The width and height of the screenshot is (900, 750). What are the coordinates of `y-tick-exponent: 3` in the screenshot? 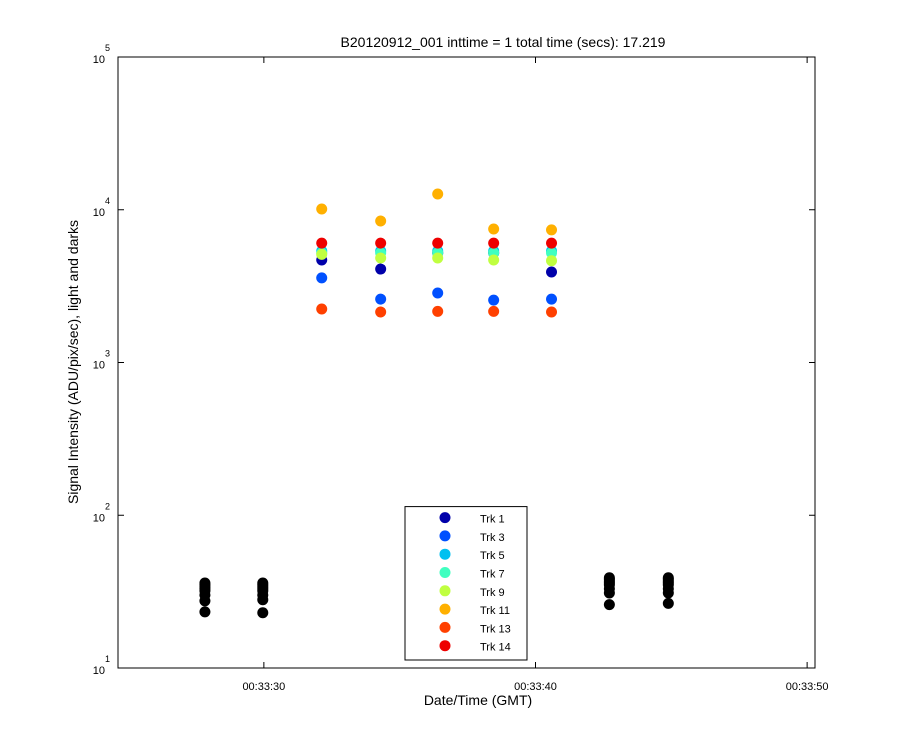 It's located at (107, 354).